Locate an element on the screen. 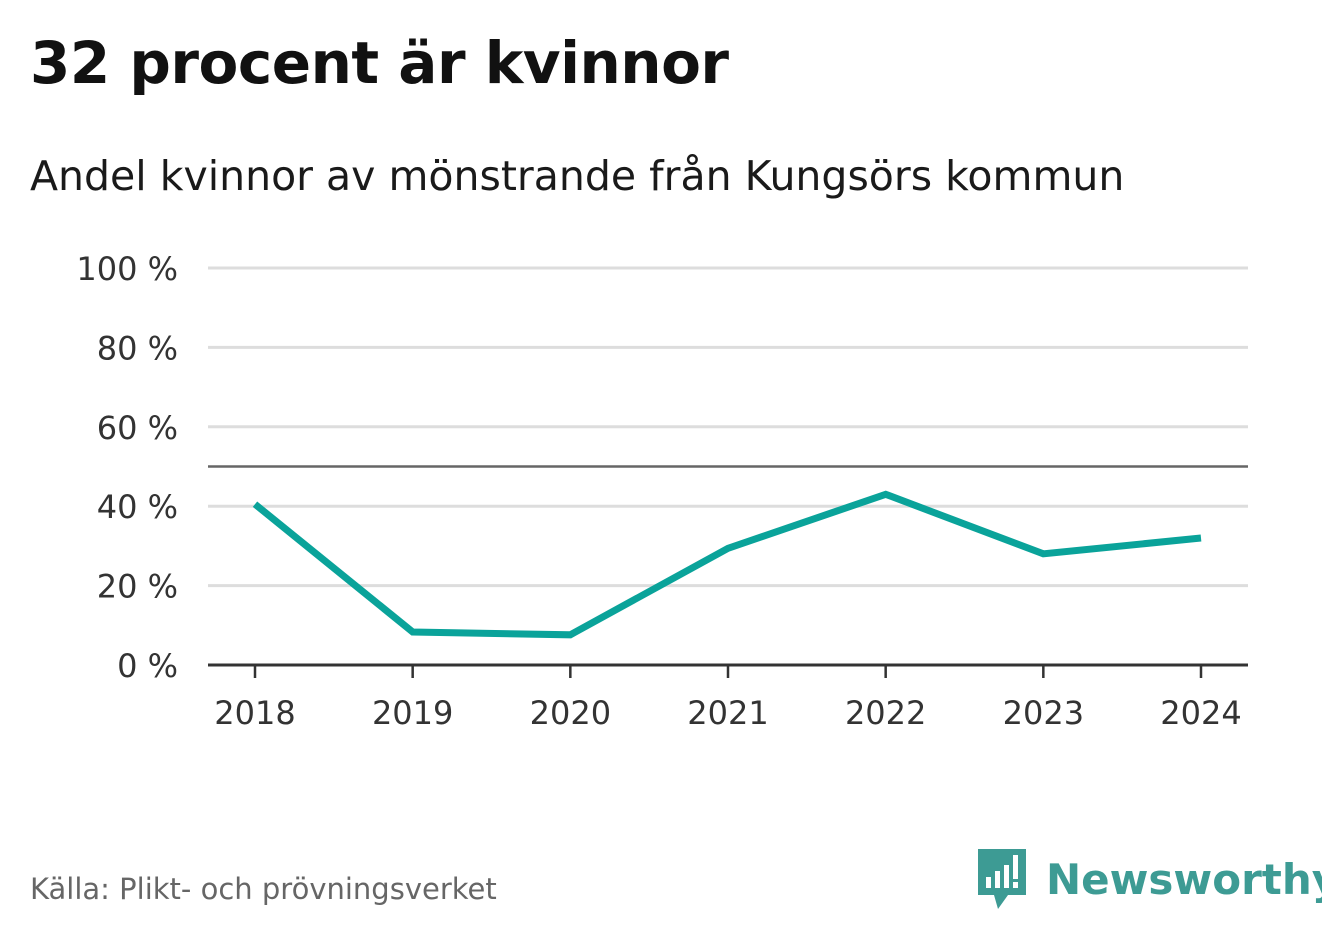  x-tick-label-2023: 2023 is located at coordinates (1043, 713).